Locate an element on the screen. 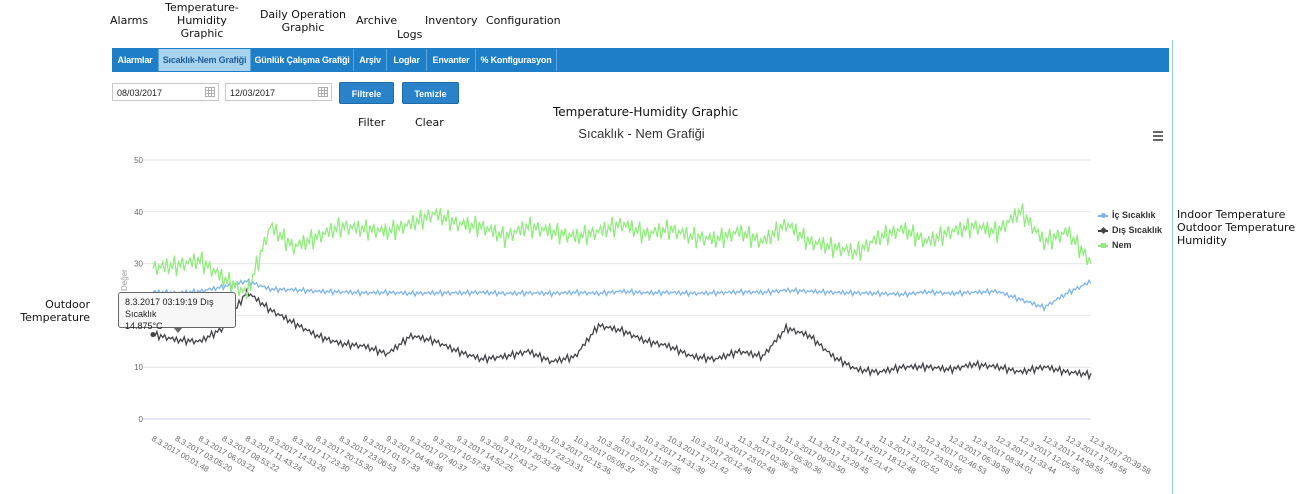  annotation-filter: Filter is located at coordinates (372, 122).